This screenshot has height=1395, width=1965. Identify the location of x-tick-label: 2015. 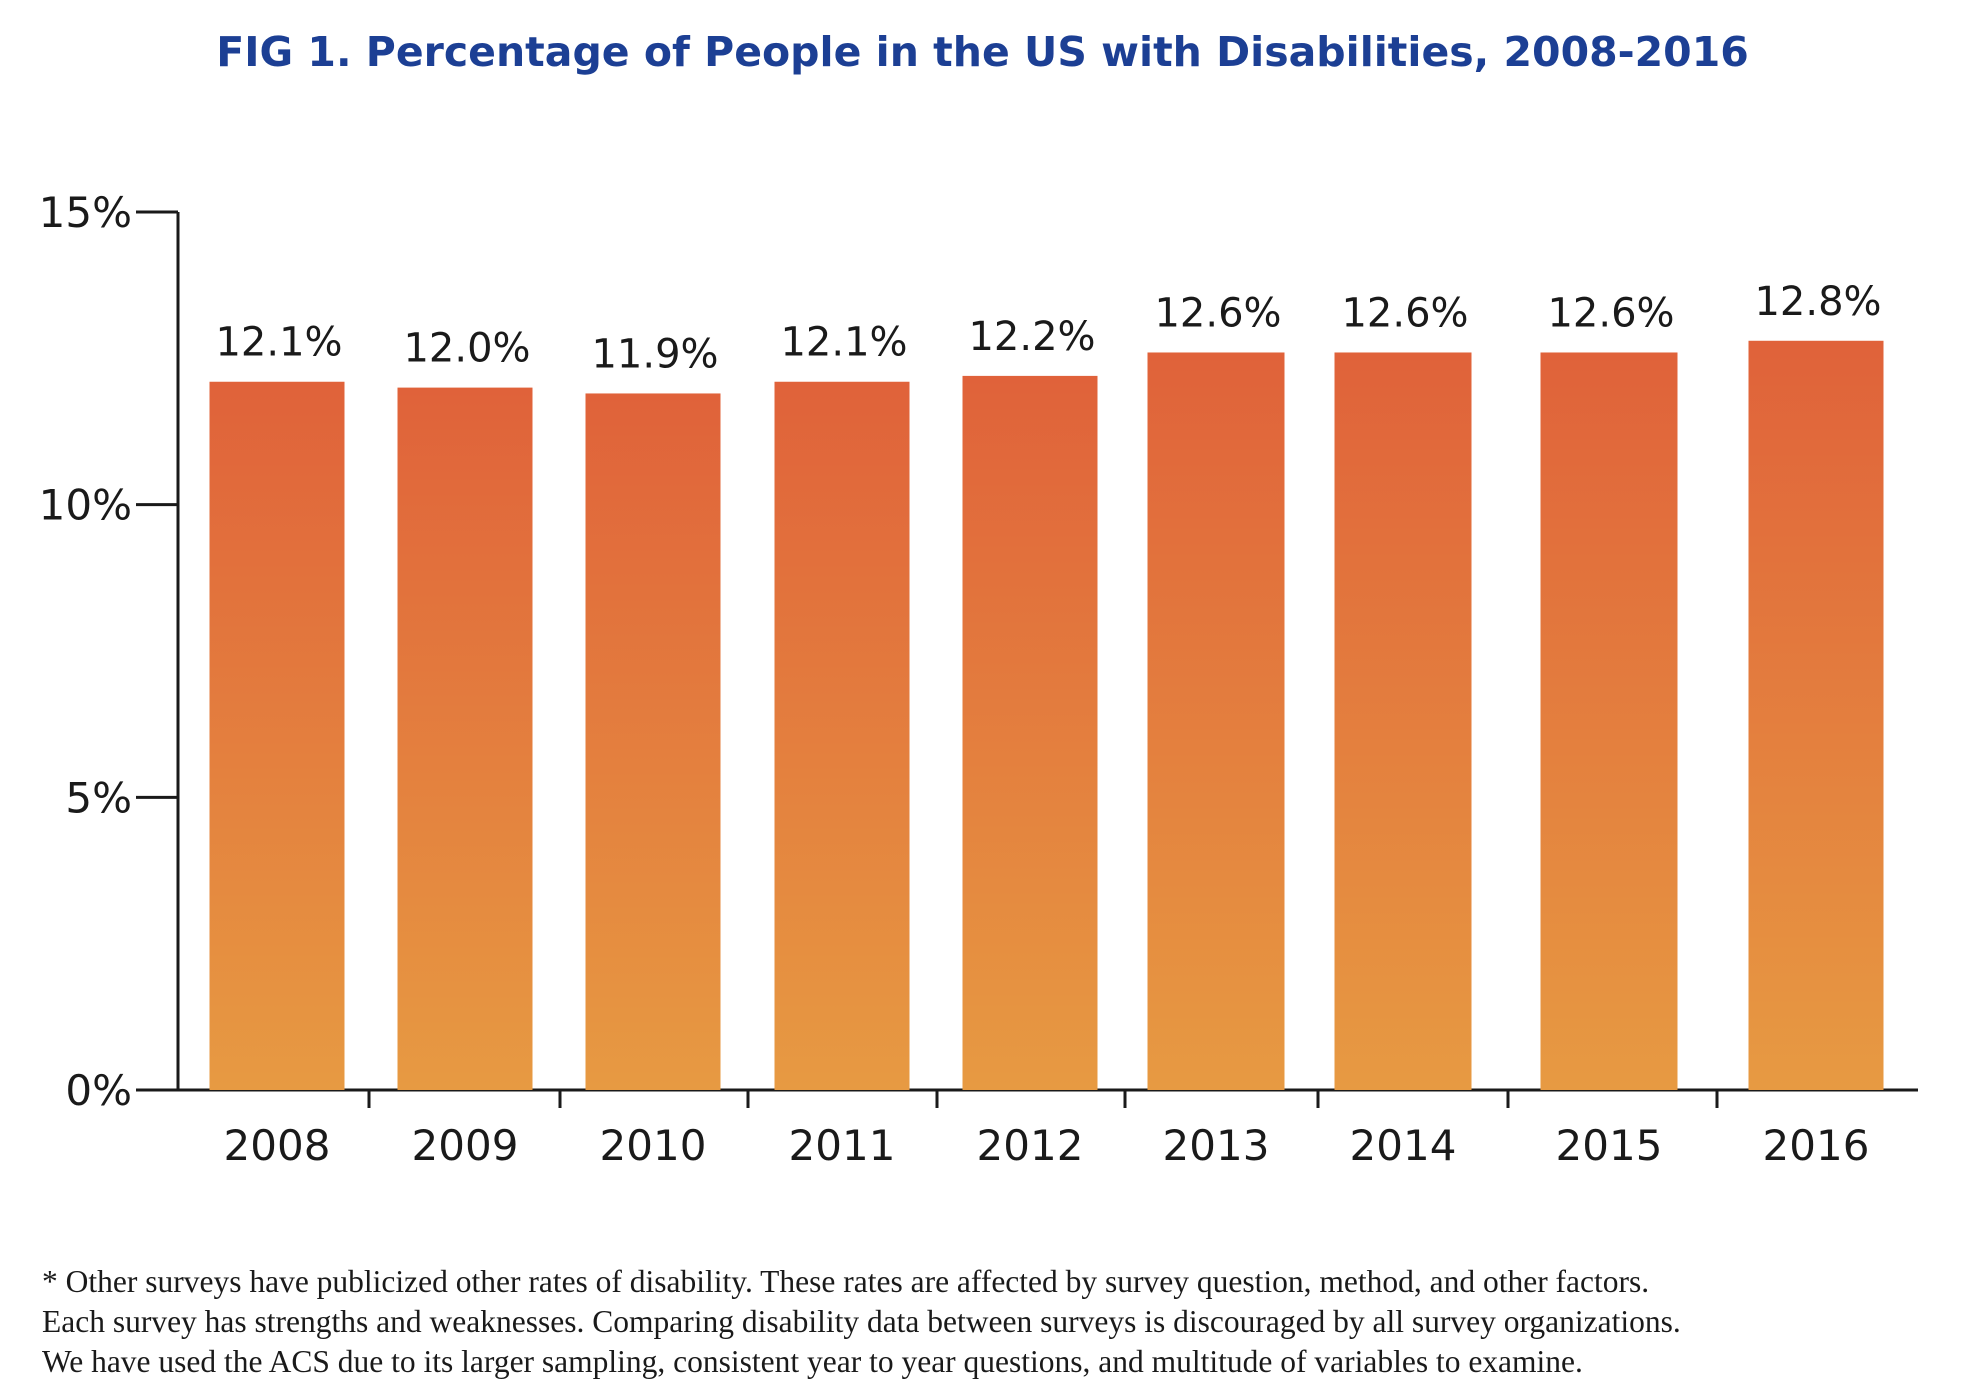
(1609, 1145).